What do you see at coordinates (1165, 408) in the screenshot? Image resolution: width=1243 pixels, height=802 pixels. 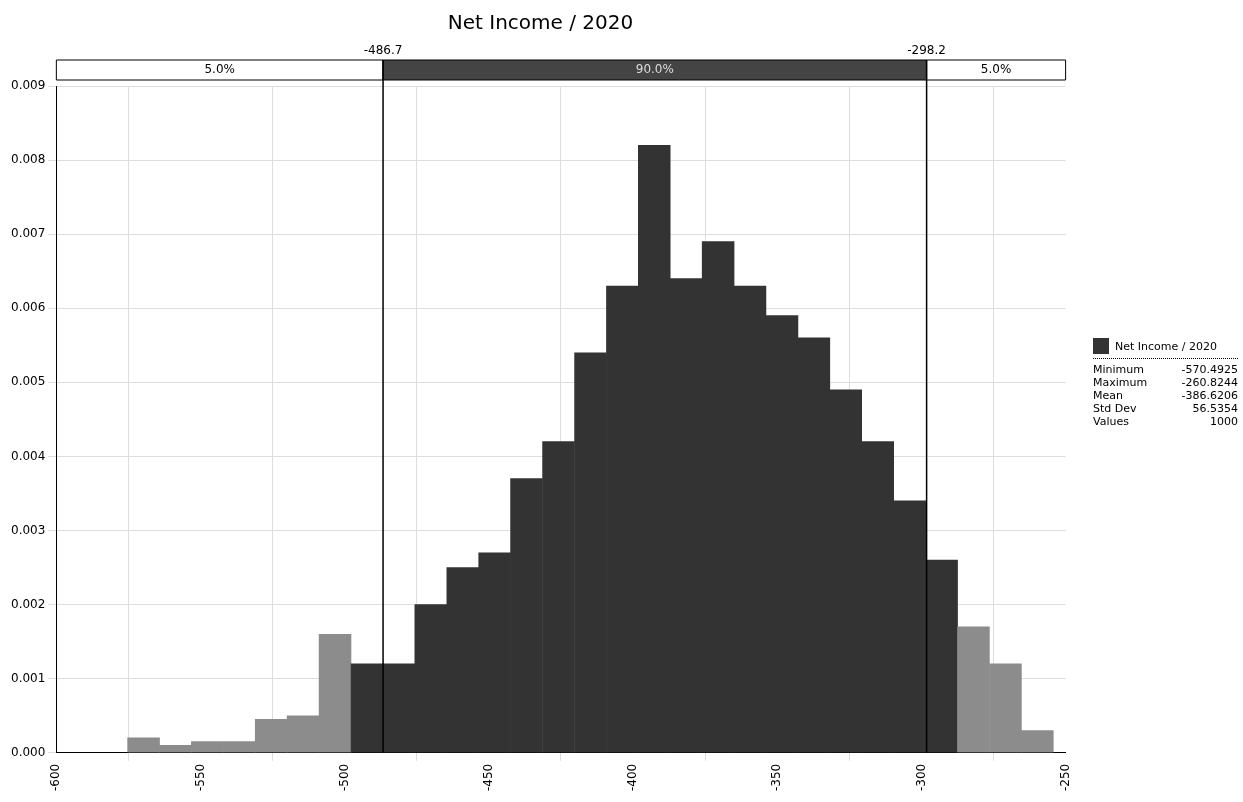 I see `text: Std Dev 56.5354` at bounding box center [1165, 408].